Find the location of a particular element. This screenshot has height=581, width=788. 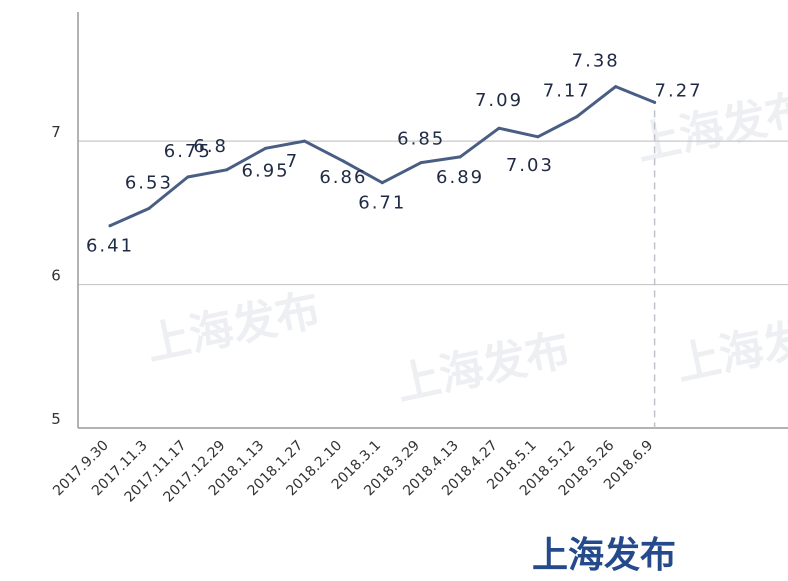

data-label: 7.38 is located at coordinates (596, 61).